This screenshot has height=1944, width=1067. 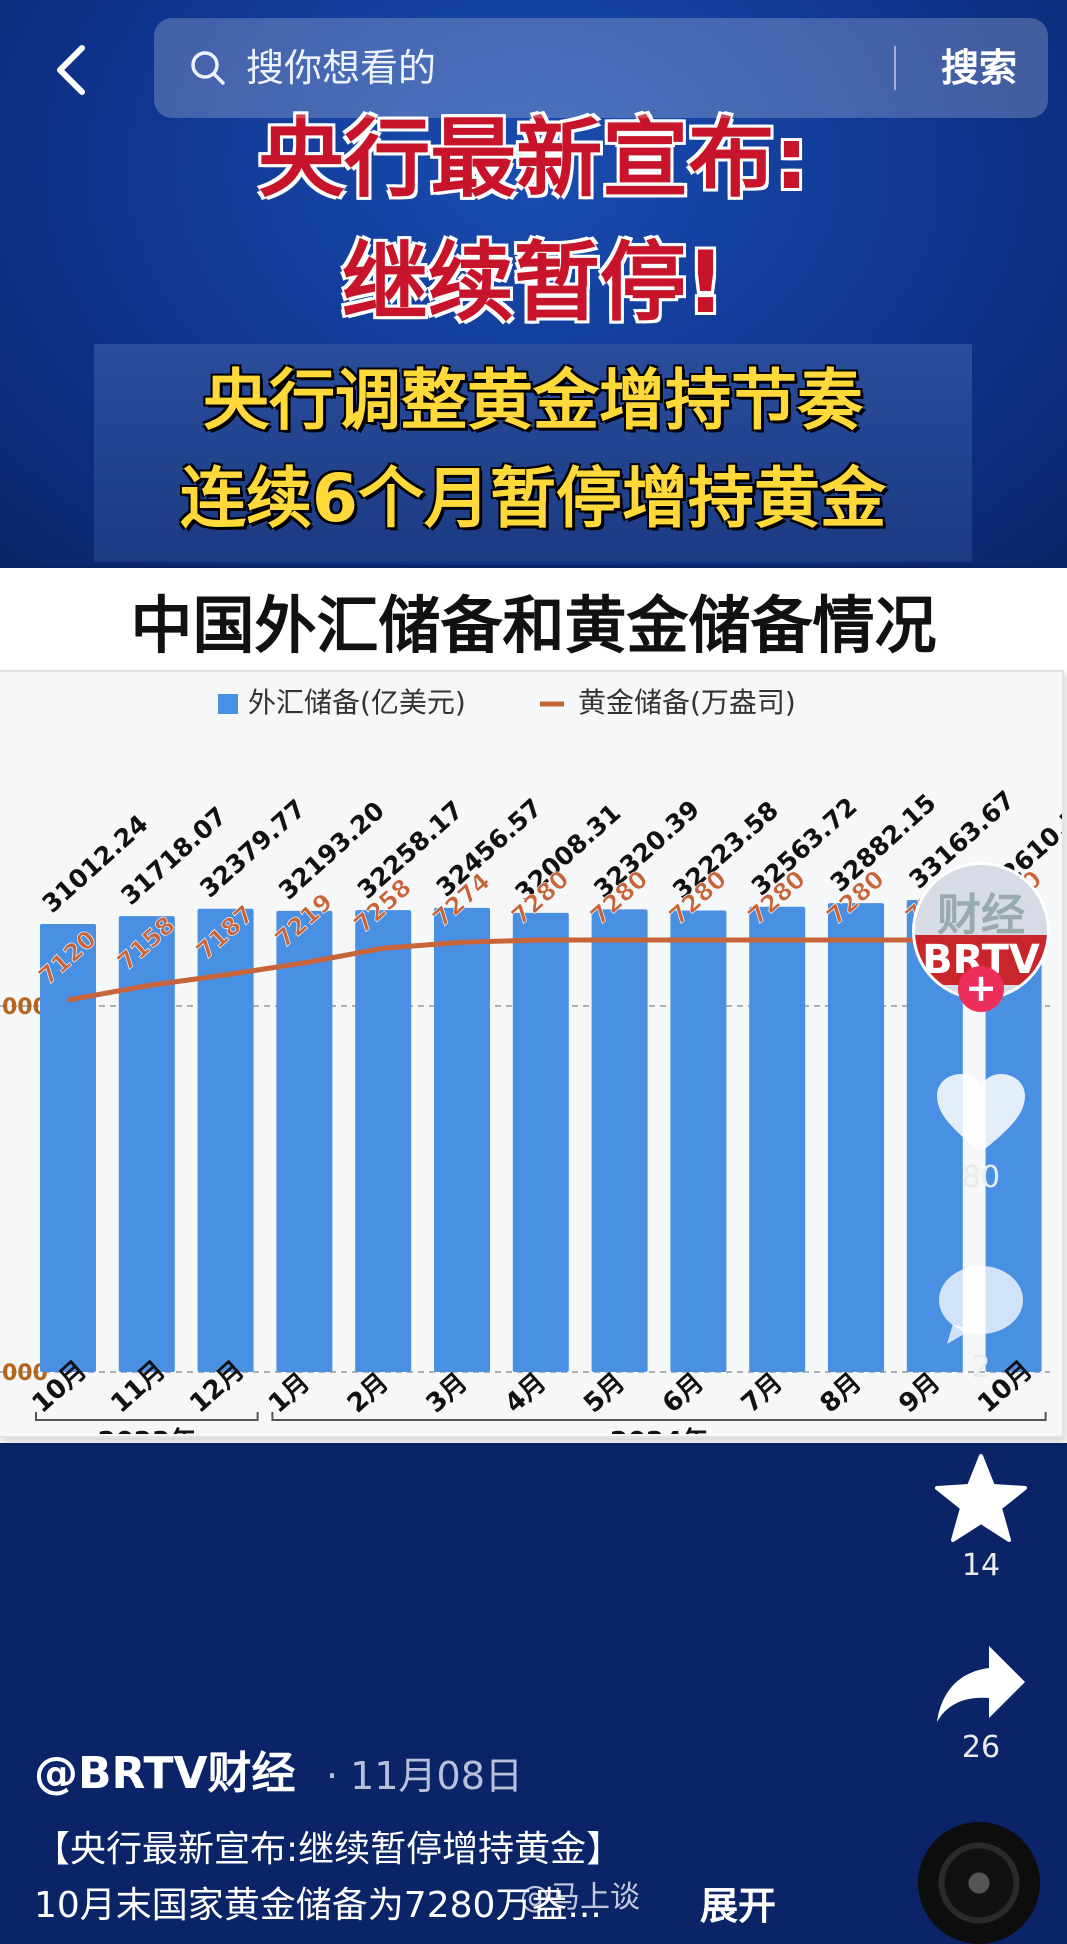 What do you see at coordinates (533, 453) in the screenshot?
I see `video-subhead-box: 央行调整黄金增持节奏 连续6个月暂停增持黄金` at bounding box center [533, 453].